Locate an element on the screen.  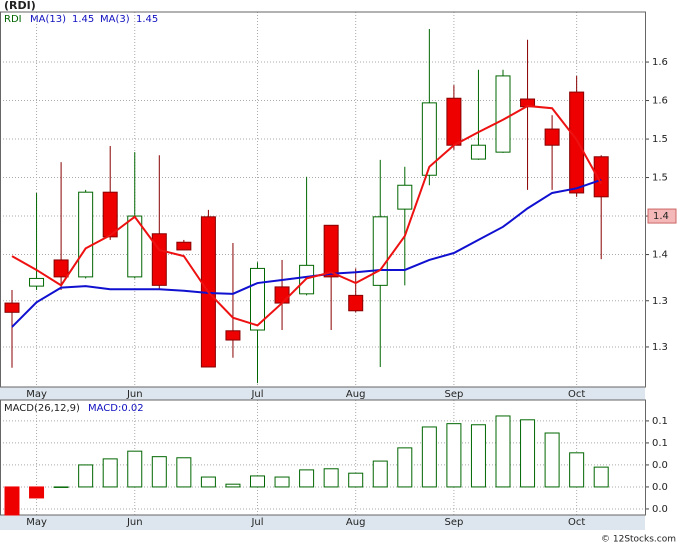
price-tag-box is located at coordinates (662, 216).